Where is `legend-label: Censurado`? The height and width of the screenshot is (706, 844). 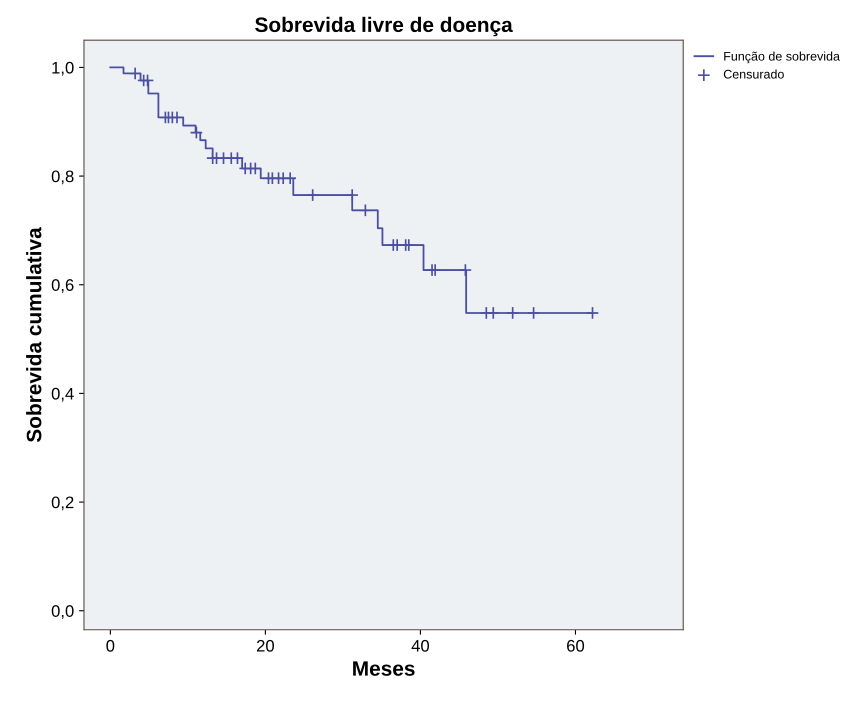 legend-label: Censurado is located at coordinates (754, 74).